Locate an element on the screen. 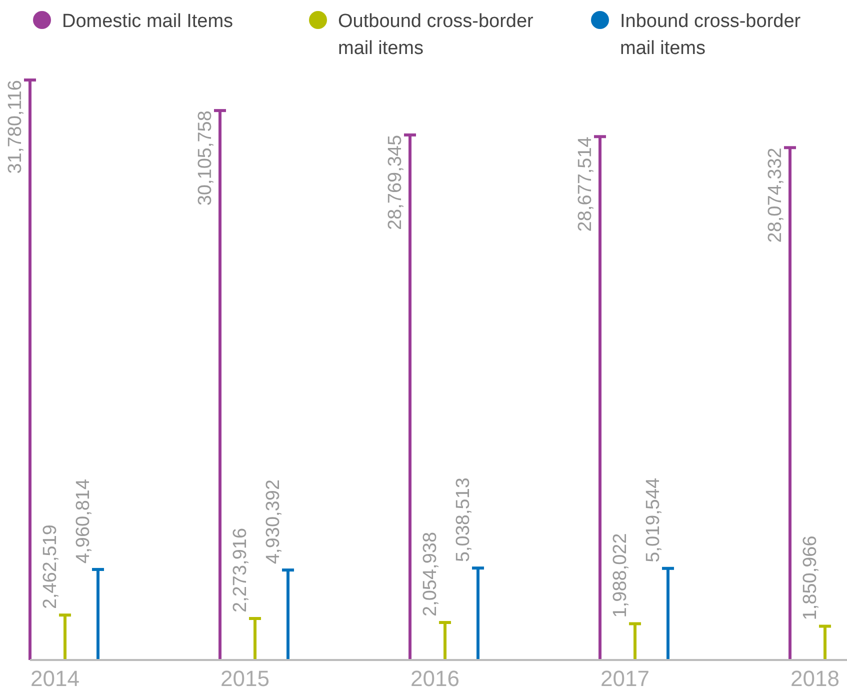  data-label: 28,074,332 is located at coordinates (775, 195).